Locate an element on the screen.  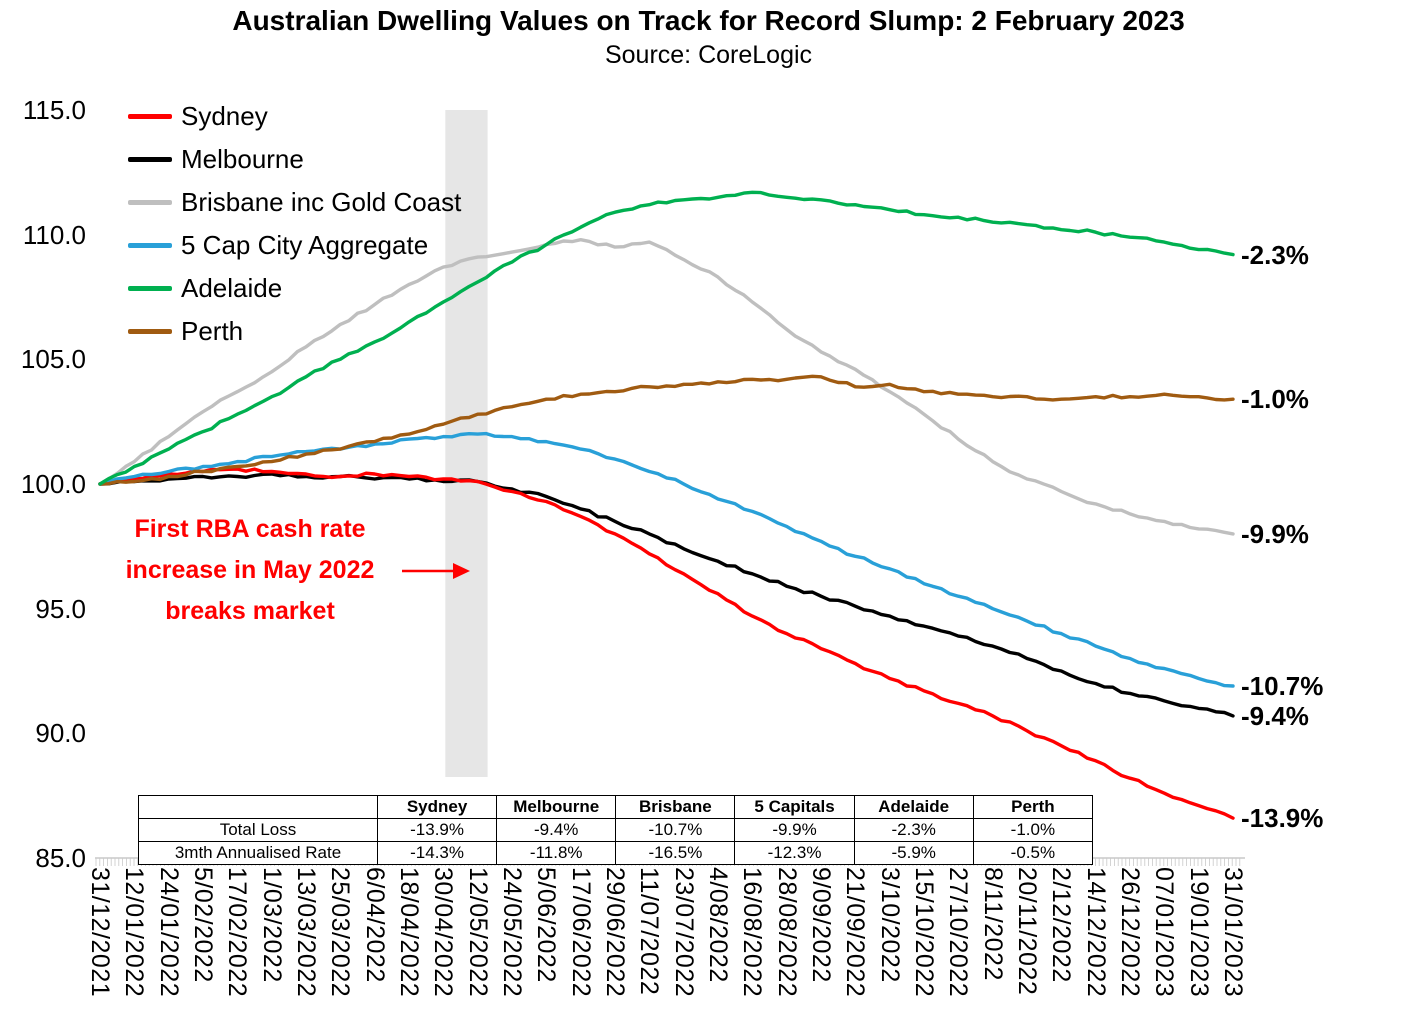
table-header-cell: Sydney is located at coordinates (437, 807).